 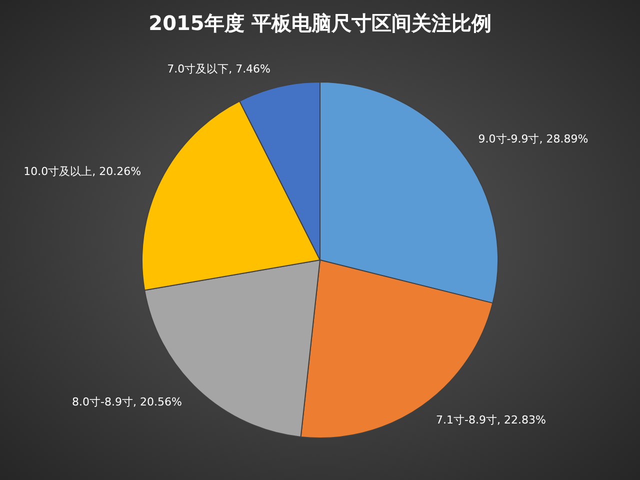 What do you see at coordinates (320, 23) in the screenshot?
I see `chart-title: 2015年度 平板电脑尺寸区间关注比例` at bounding box center [320, 23].